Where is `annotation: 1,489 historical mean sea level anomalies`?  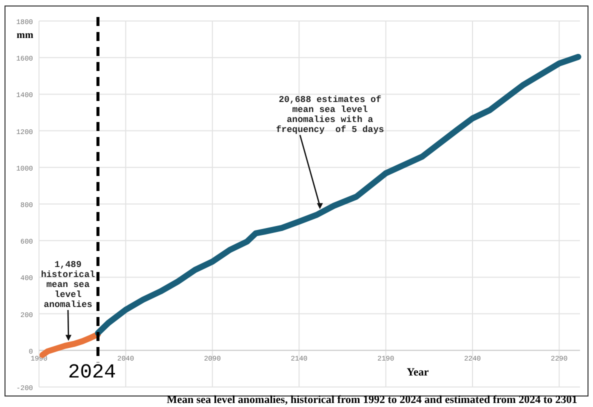 annotation: 1,489 historical mean sea level anomalies is located at coordinates (68, 285).